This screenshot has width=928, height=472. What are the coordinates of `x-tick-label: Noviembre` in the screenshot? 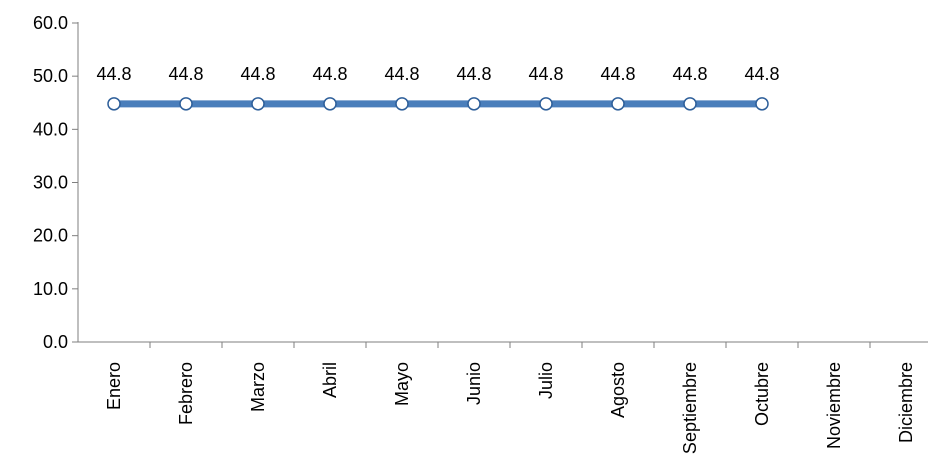 It's located at (834, 405).